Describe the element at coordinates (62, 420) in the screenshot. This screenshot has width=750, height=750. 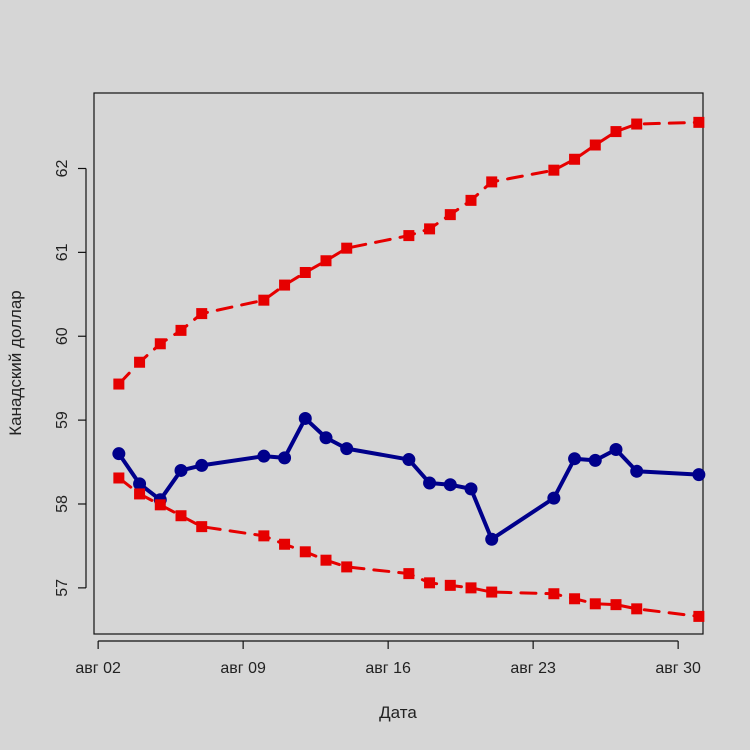
I see `y-tick-label: 59` at that location.